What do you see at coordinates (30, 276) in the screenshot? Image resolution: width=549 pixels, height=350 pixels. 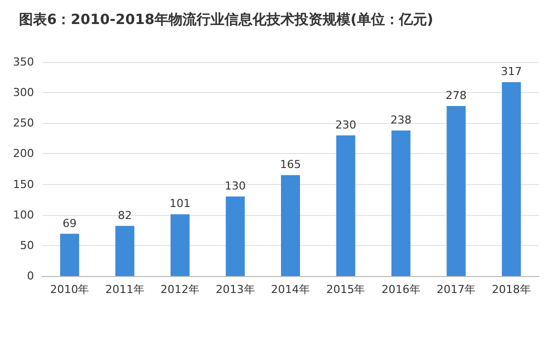 I see `y-tick-label: 0` at bounding box center [30, 276].